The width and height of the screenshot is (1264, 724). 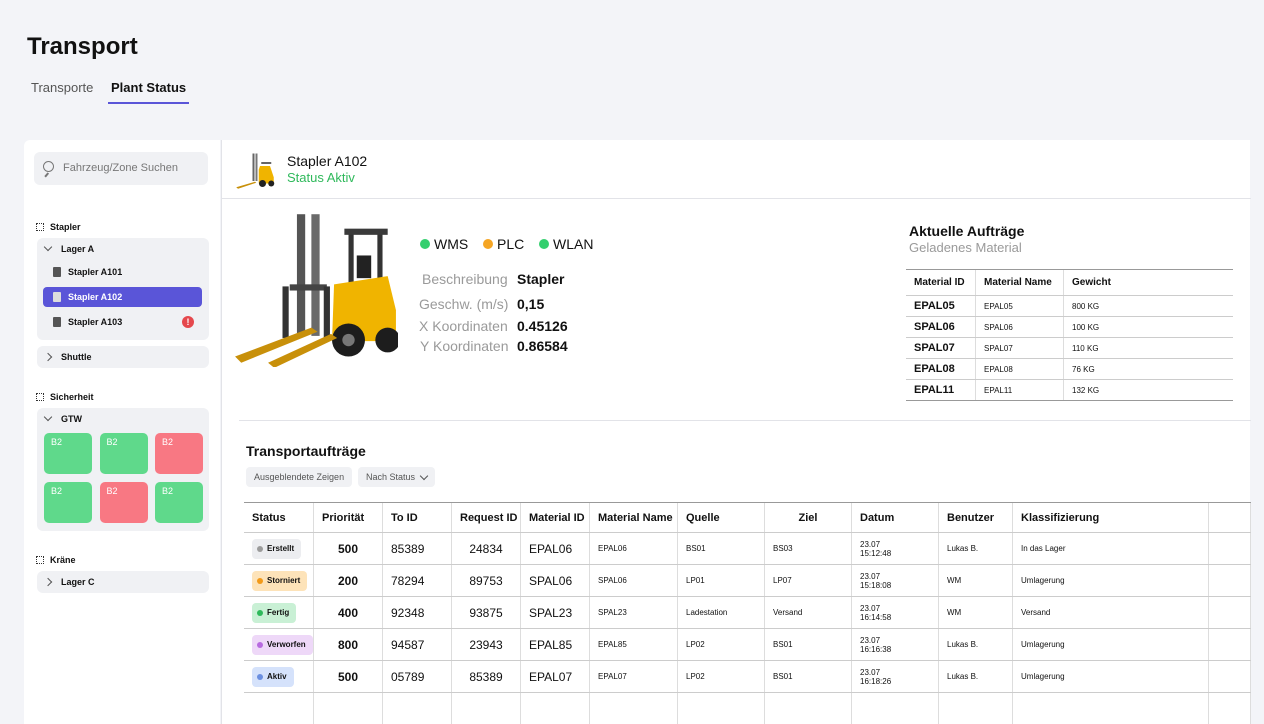 I want to click on table-cell: LP07, so click(x=808, y=580).